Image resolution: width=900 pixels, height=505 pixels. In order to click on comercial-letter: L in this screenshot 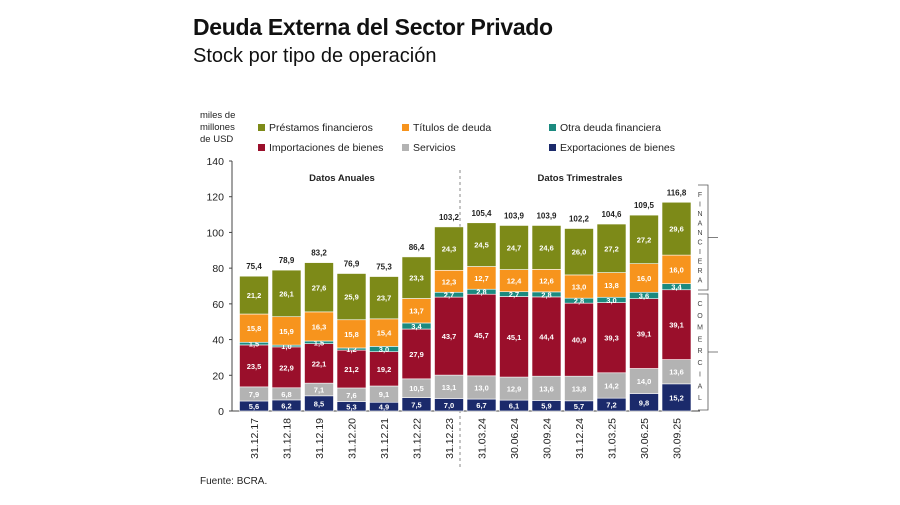, I will do `click(700, 398)`.